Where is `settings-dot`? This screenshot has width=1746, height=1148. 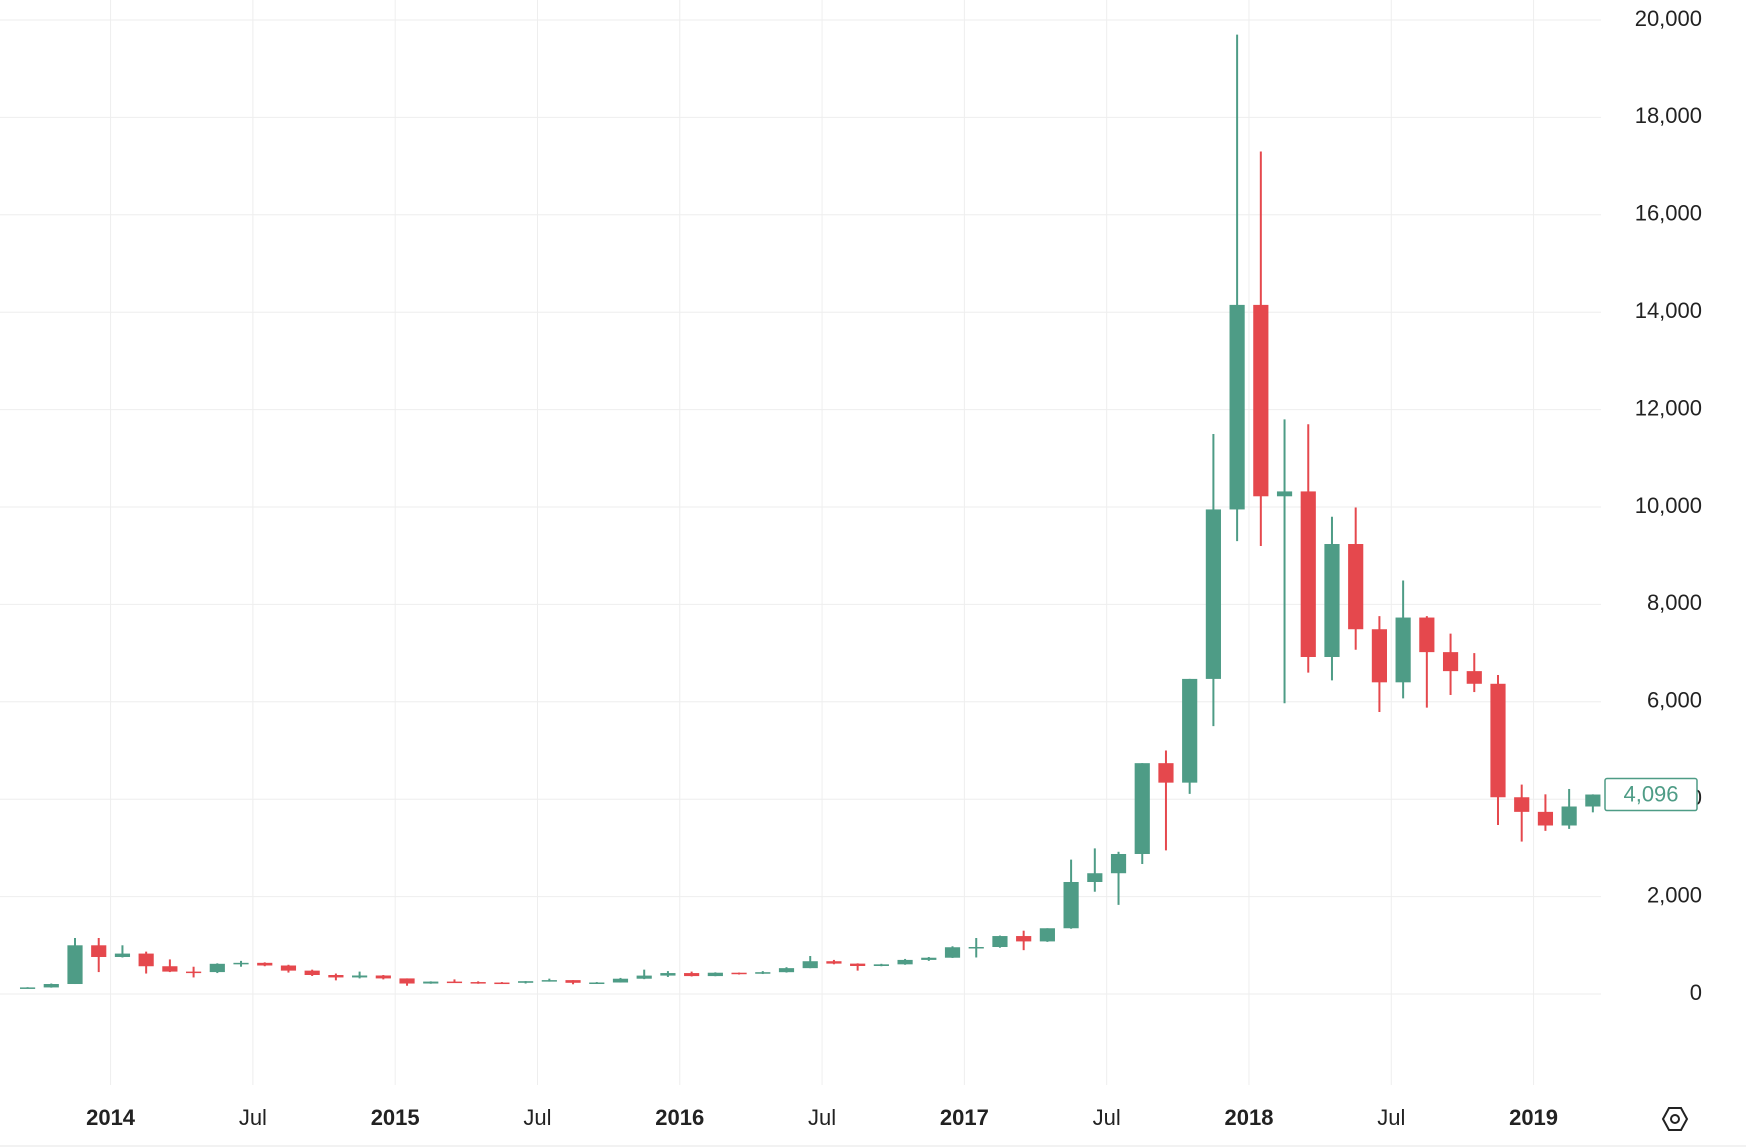
settings-dot is located at coordinates (1675, 1119).